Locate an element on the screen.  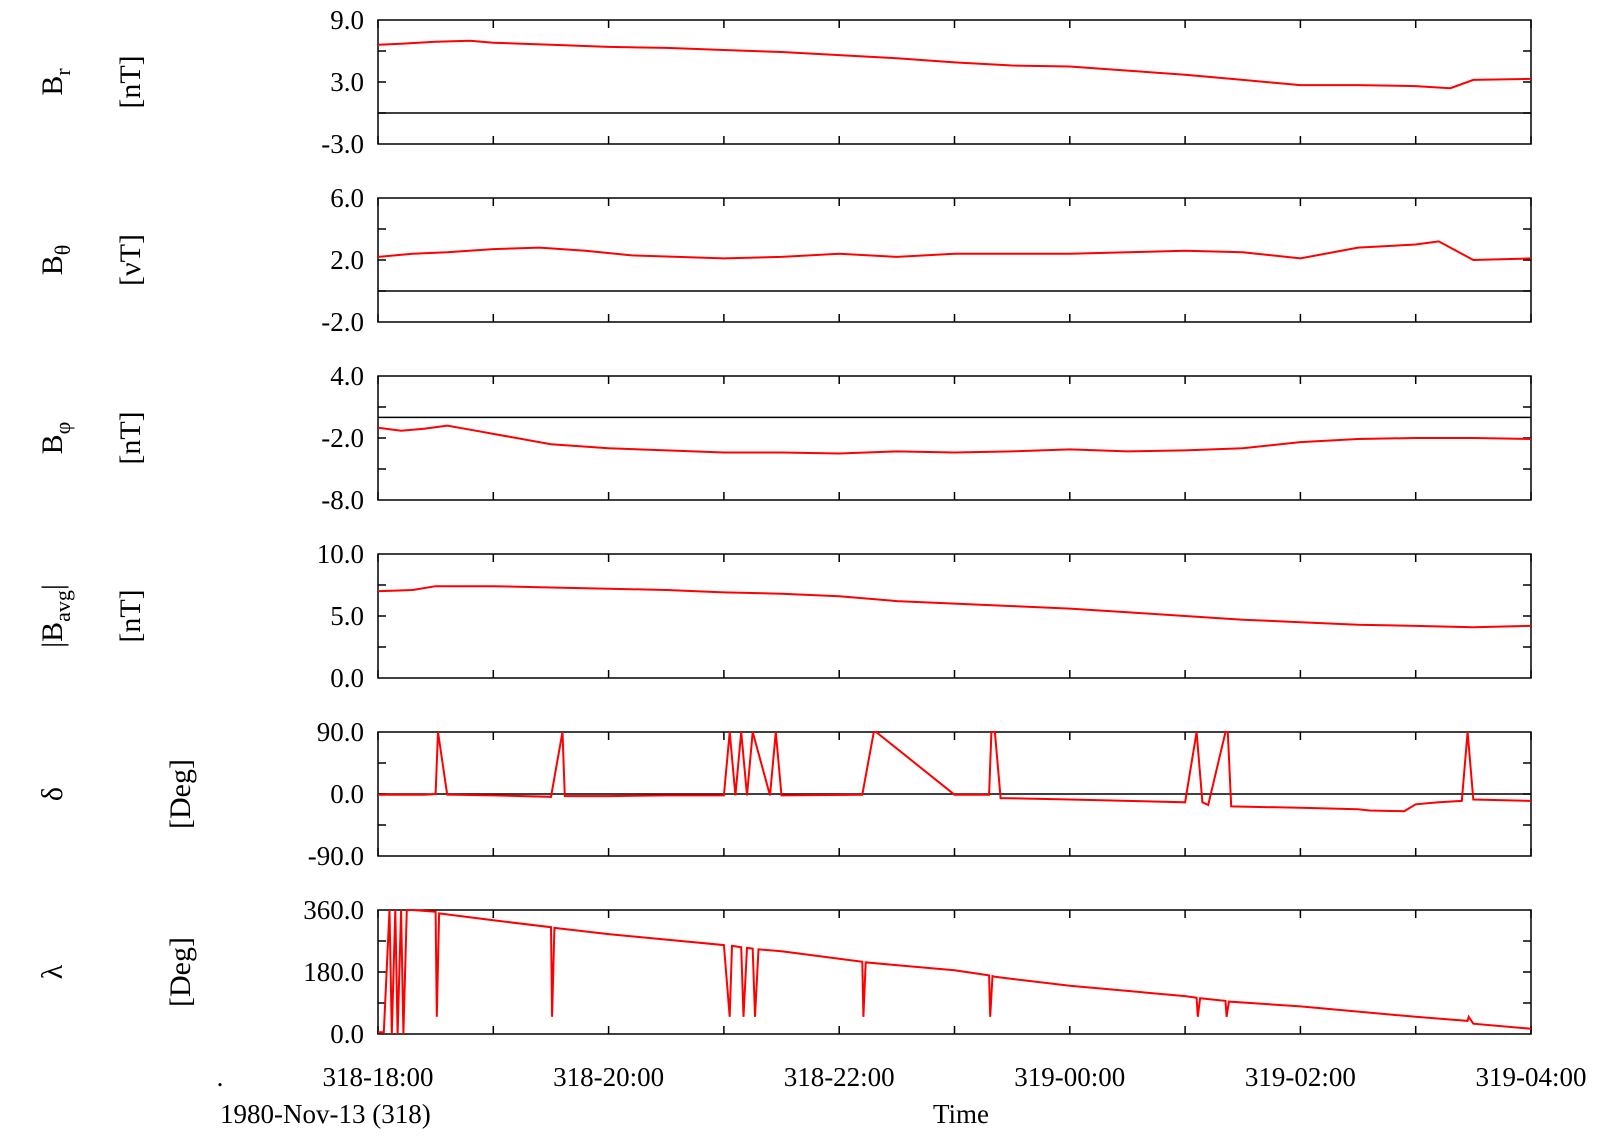
y-tick-label: 2.0 is located at coordinates (347, 260).